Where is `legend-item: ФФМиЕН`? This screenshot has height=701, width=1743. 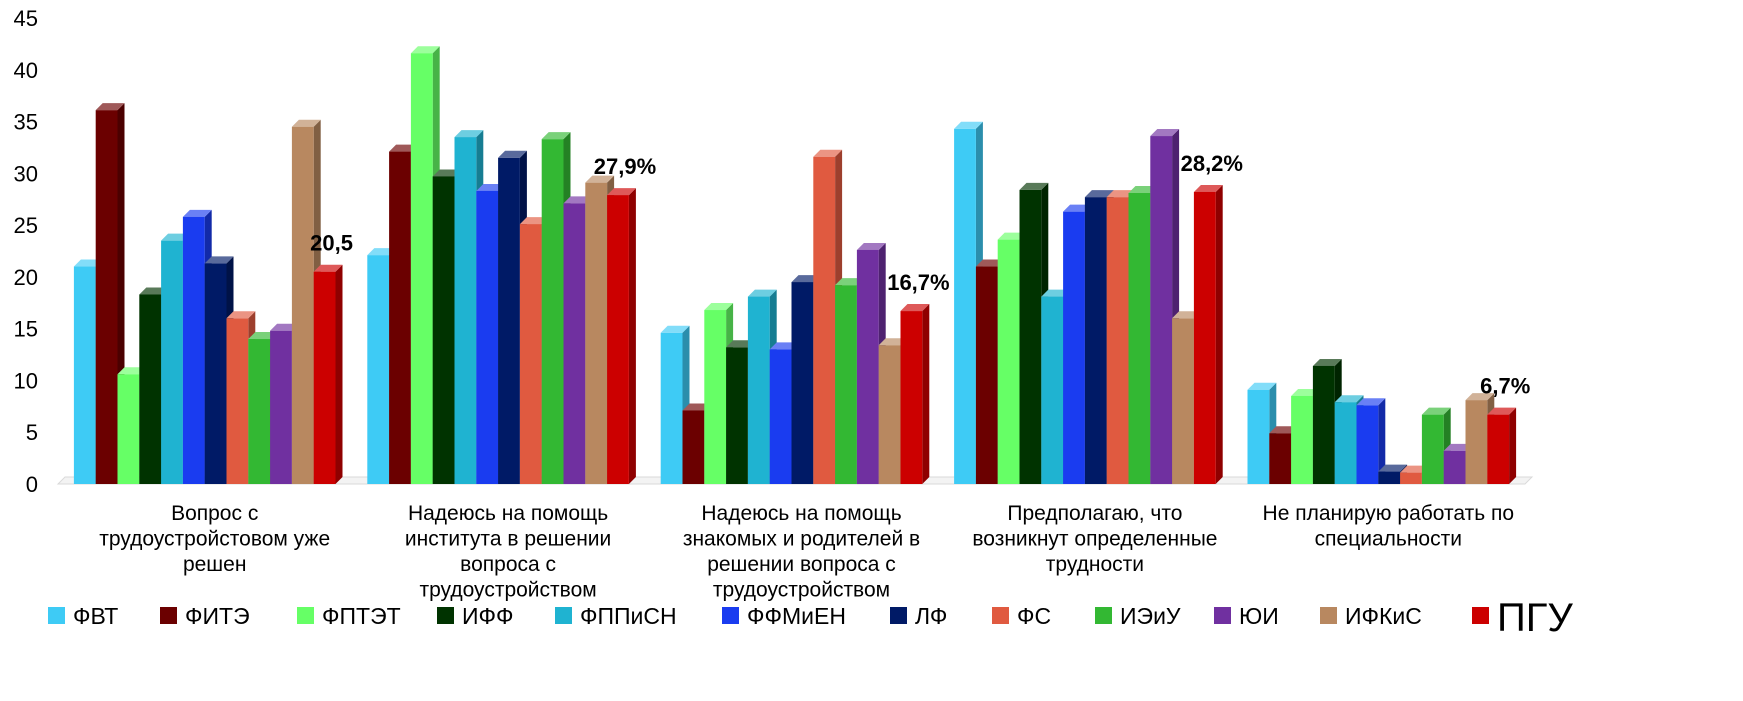 legend-item: ФФМиЕН is located at coordinates (784, 616).